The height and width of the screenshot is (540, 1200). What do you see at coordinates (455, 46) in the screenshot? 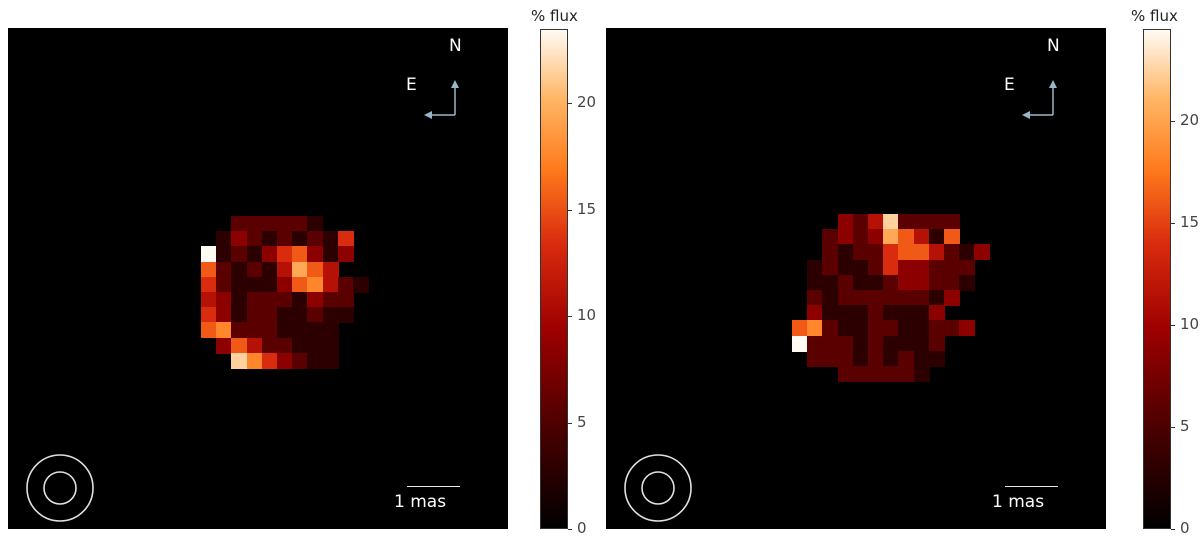
I see `compass-north-label: N` at bounding box center [455, 46].